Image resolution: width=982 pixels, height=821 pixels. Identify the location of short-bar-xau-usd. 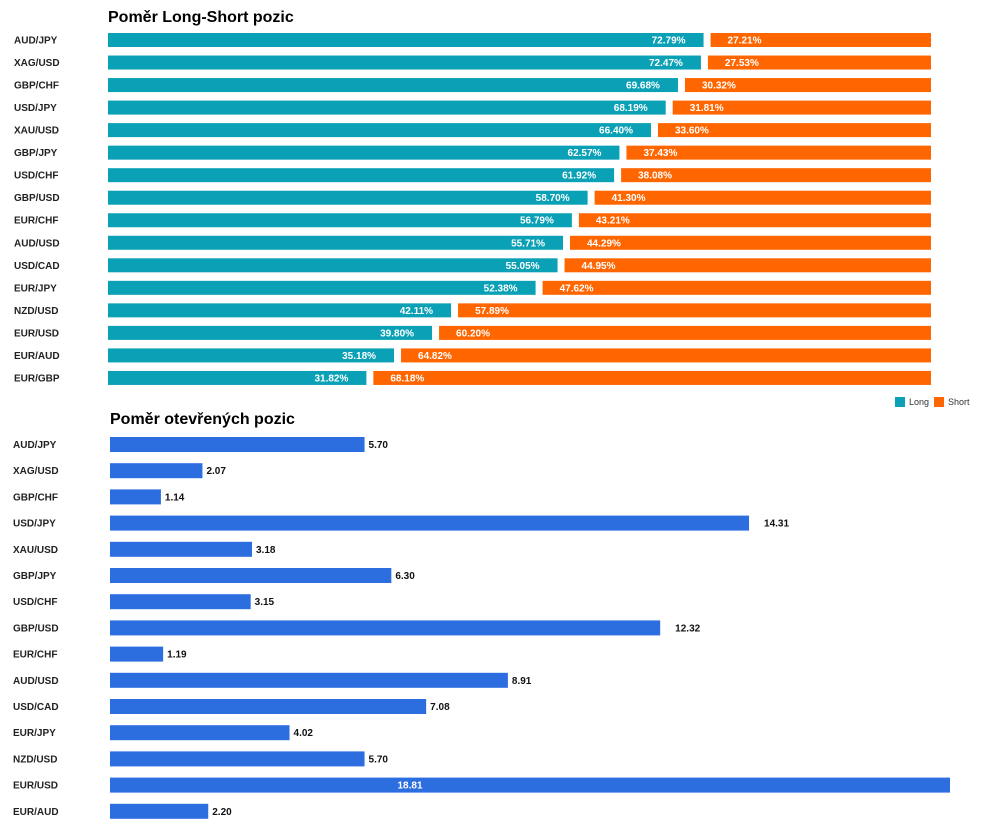
(794, 130).